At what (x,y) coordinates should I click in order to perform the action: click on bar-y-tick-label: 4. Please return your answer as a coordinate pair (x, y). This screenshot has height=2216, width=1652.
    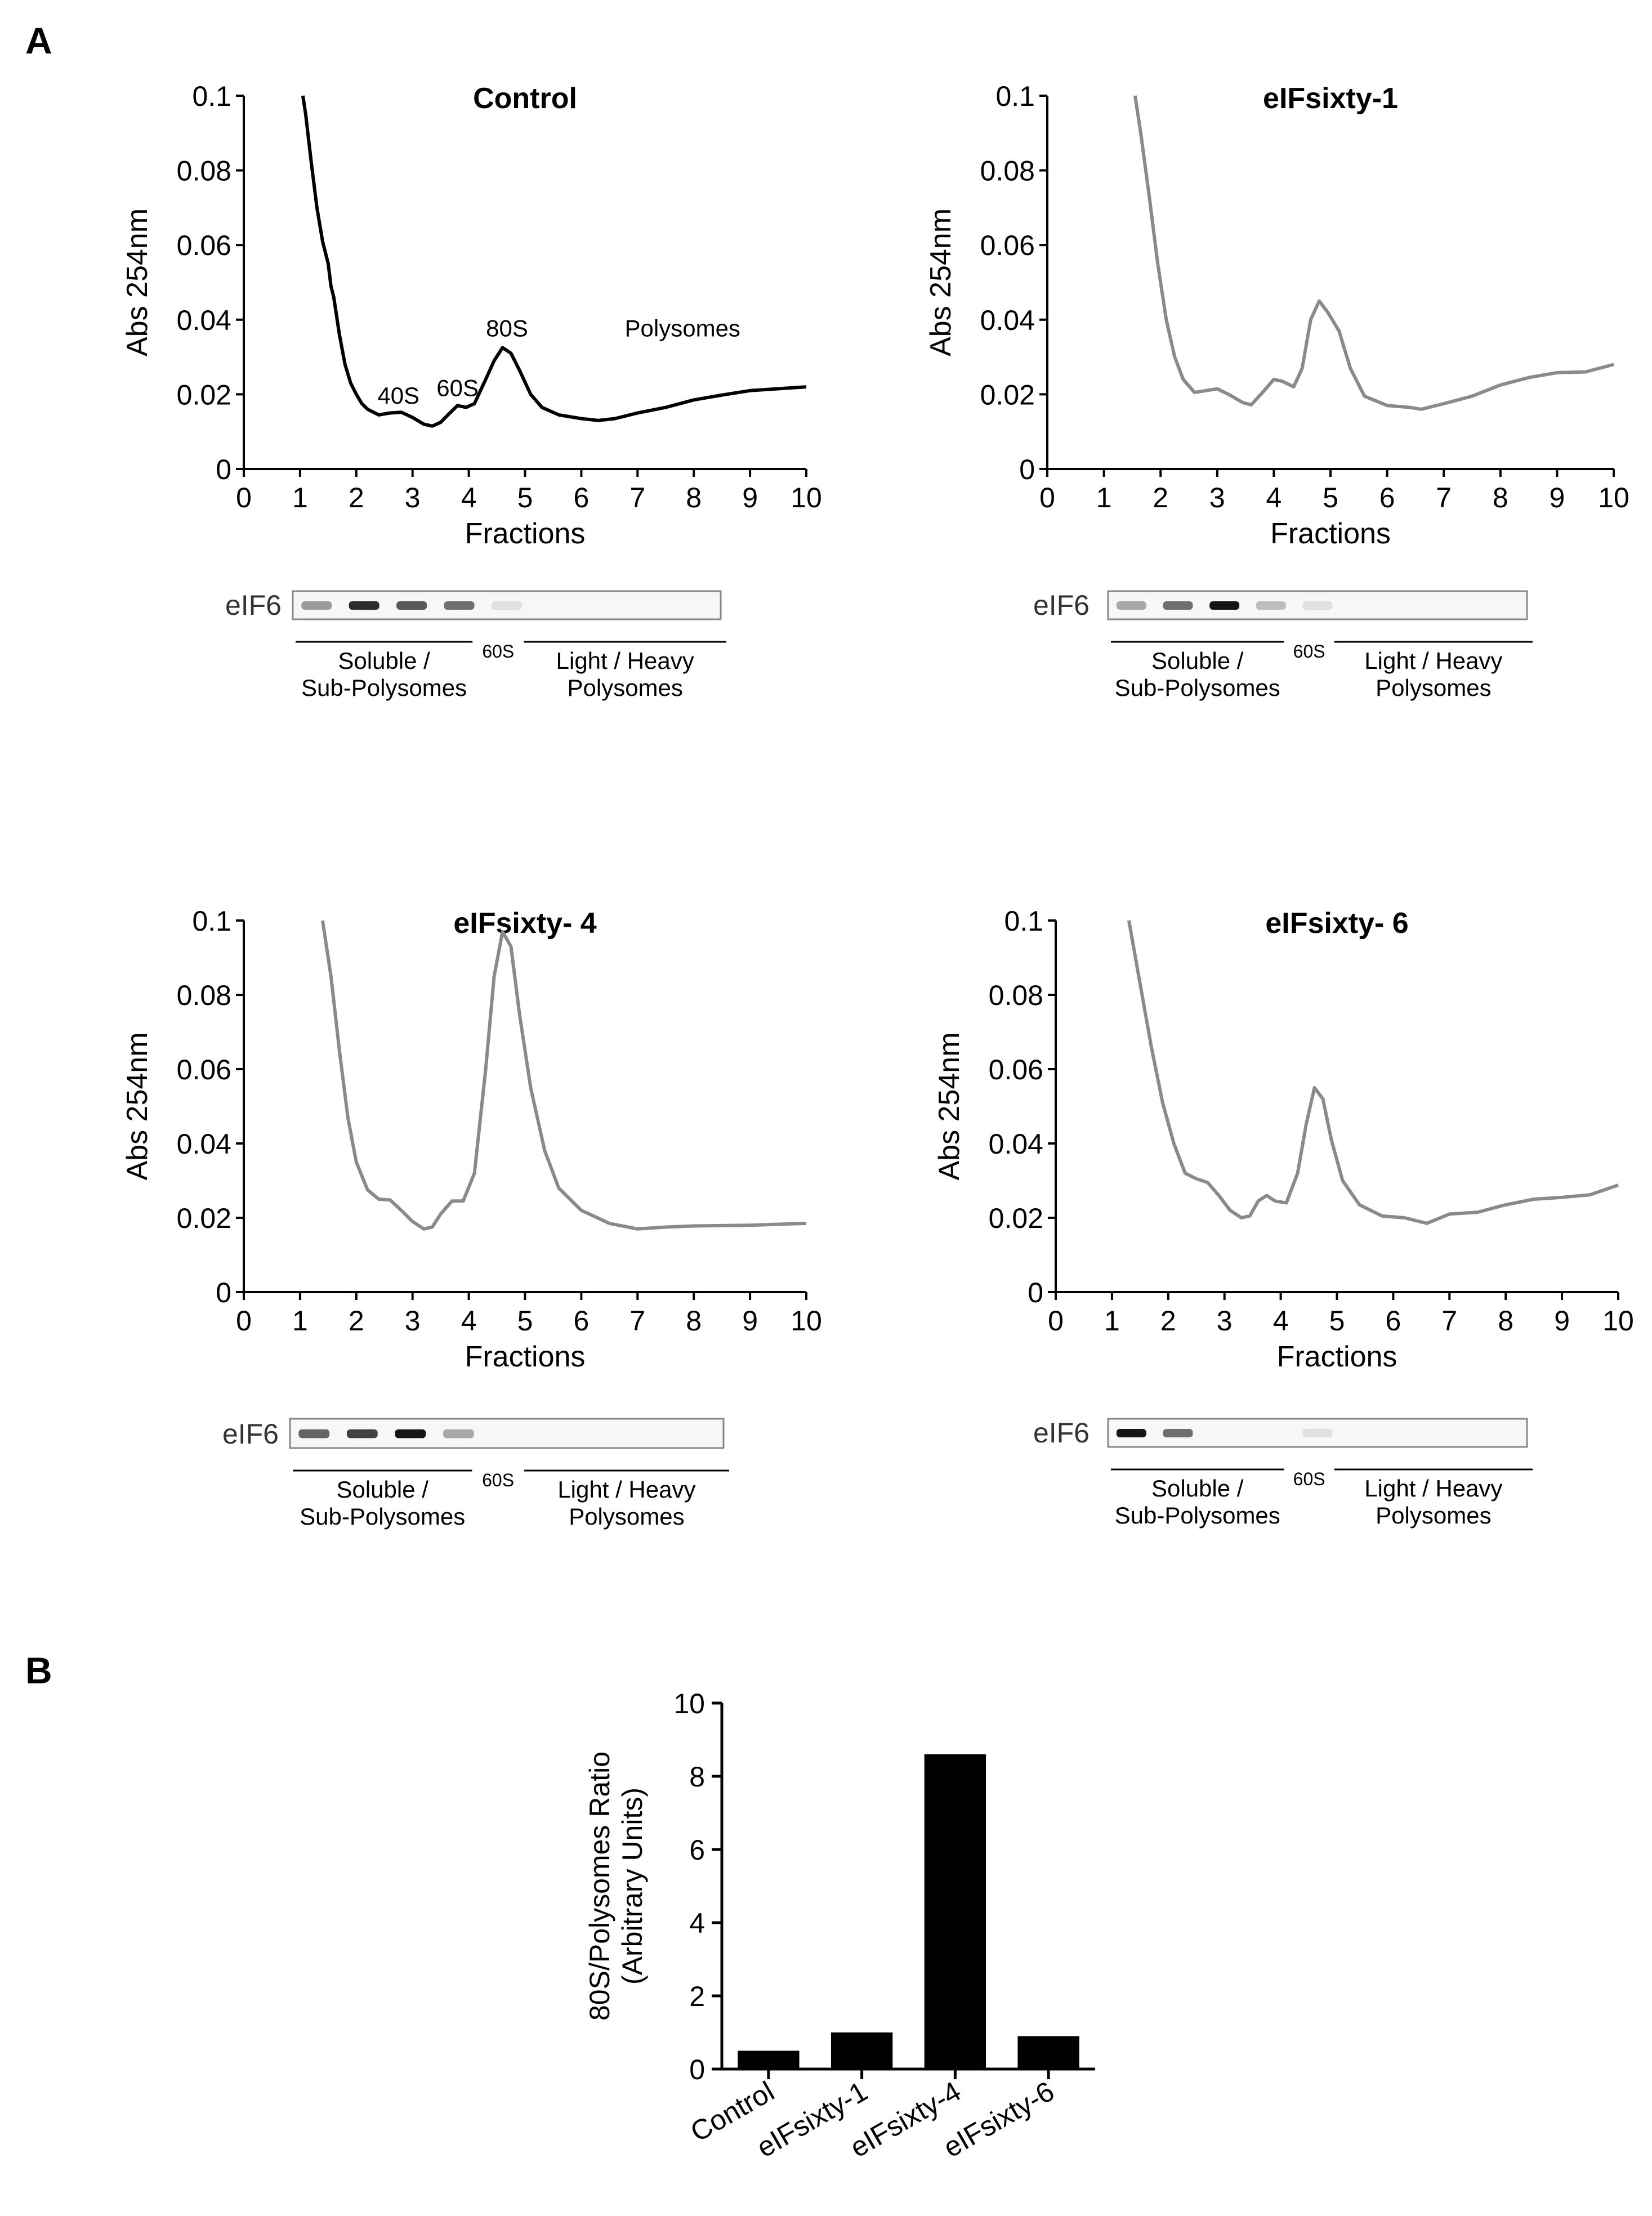
    Looking at the image, I should click on (697, 1923).